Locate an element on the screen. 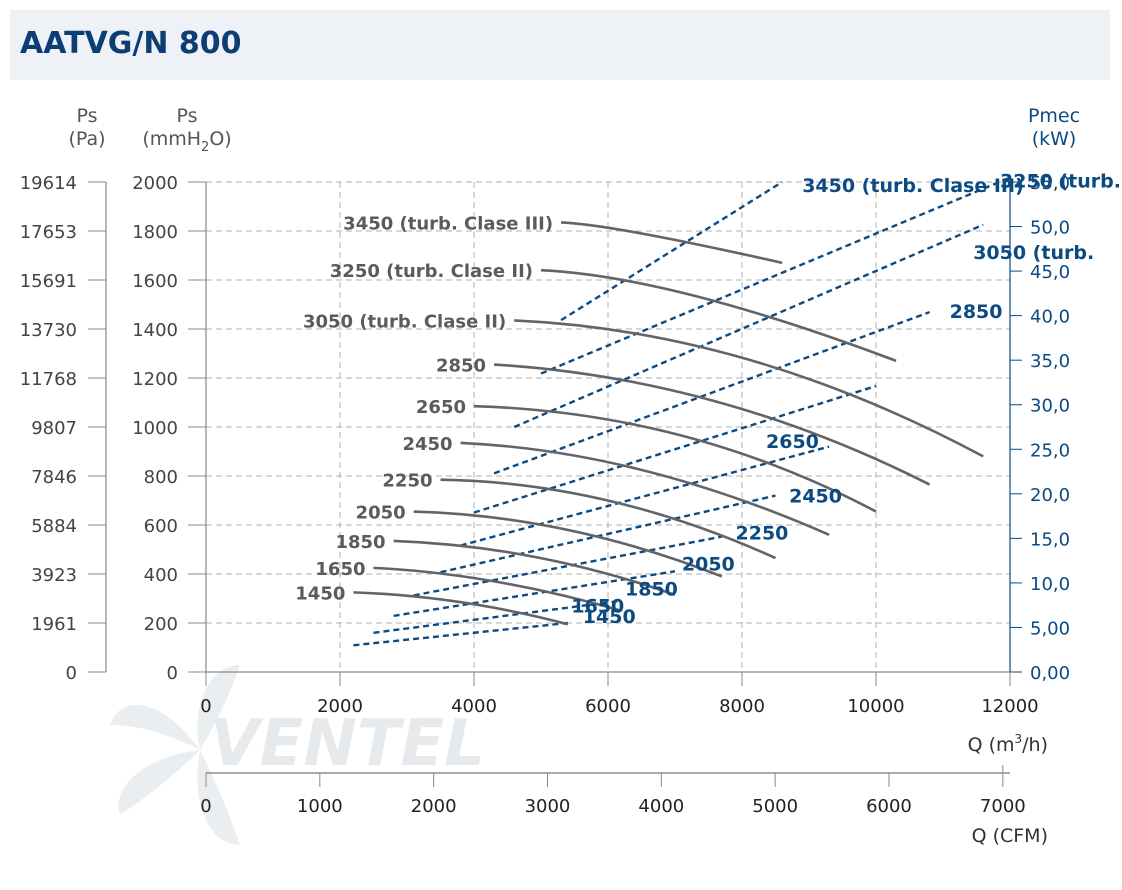 Image resolution: width=1122 pixels, height=890 pixels. left-mm-tick-label: 1800 is located at coordinates (155, 232).